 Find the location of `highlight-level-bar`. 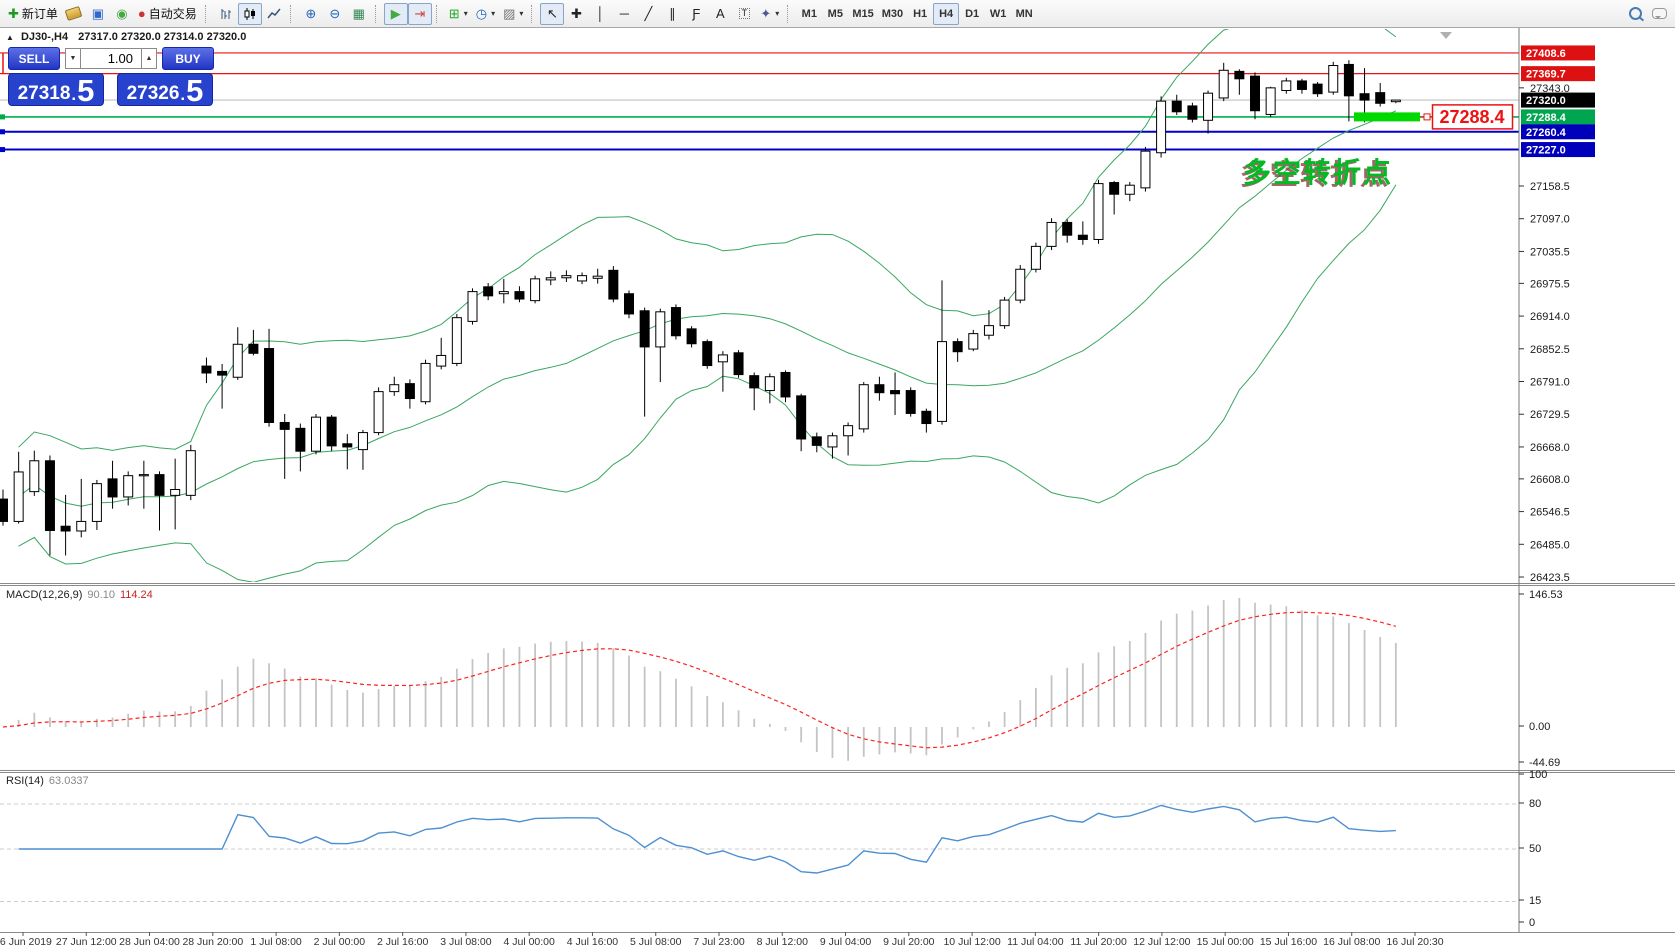

highlight-level-bar is located at coordinates (1387, 117).